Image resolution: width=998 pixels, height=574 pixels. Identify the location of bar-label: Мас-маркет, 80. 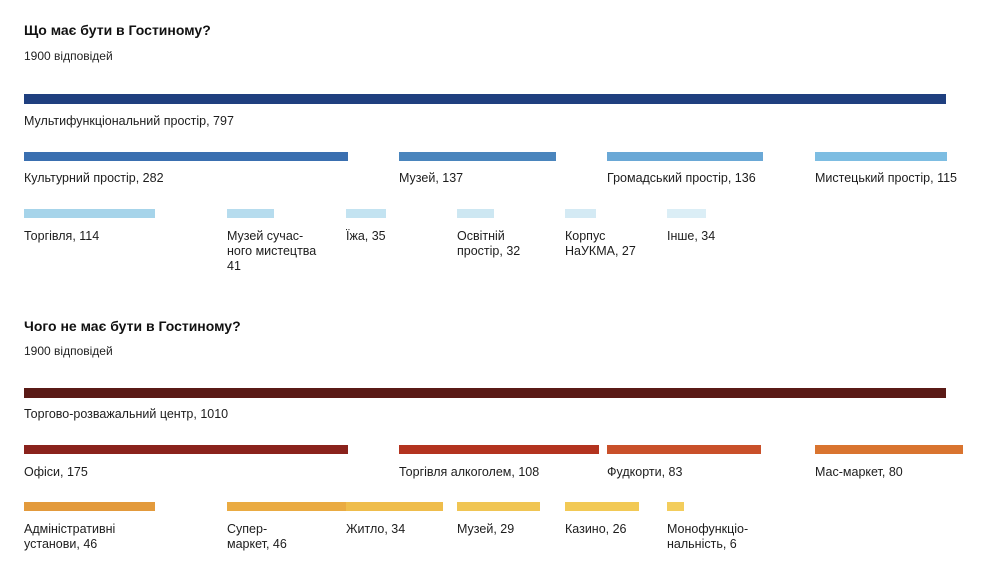
(859, 472).